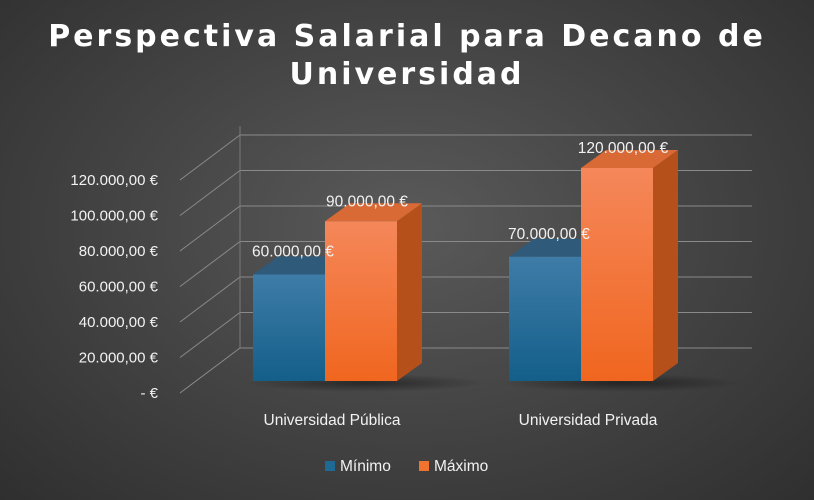 The image size is (814, 500). Describe the element at coordinates (293, 252) in the screenshot. I see `data-label: 60.000,00 €` at that location.